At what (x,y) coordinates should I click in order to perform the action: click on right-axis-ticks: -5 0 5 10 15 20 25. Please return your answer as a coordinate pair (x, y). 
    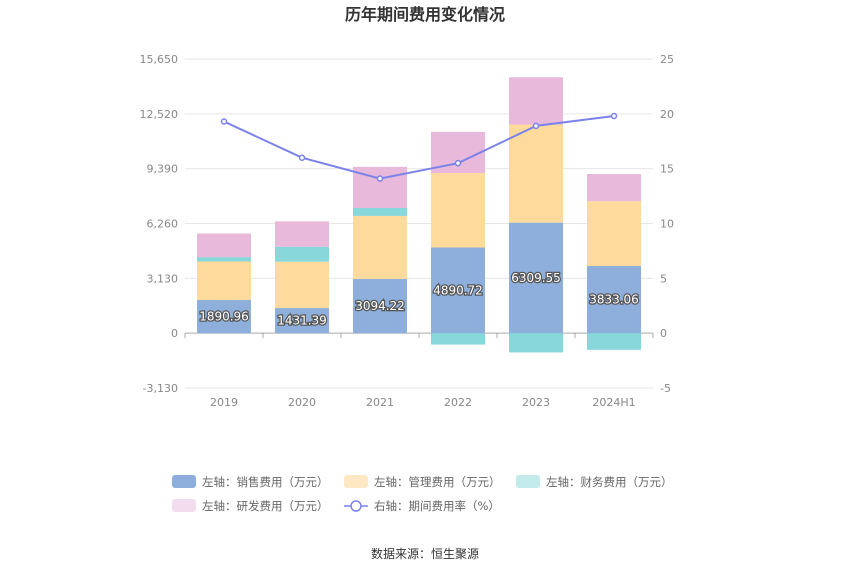
    Looking at the image, I should click on (667, 224).